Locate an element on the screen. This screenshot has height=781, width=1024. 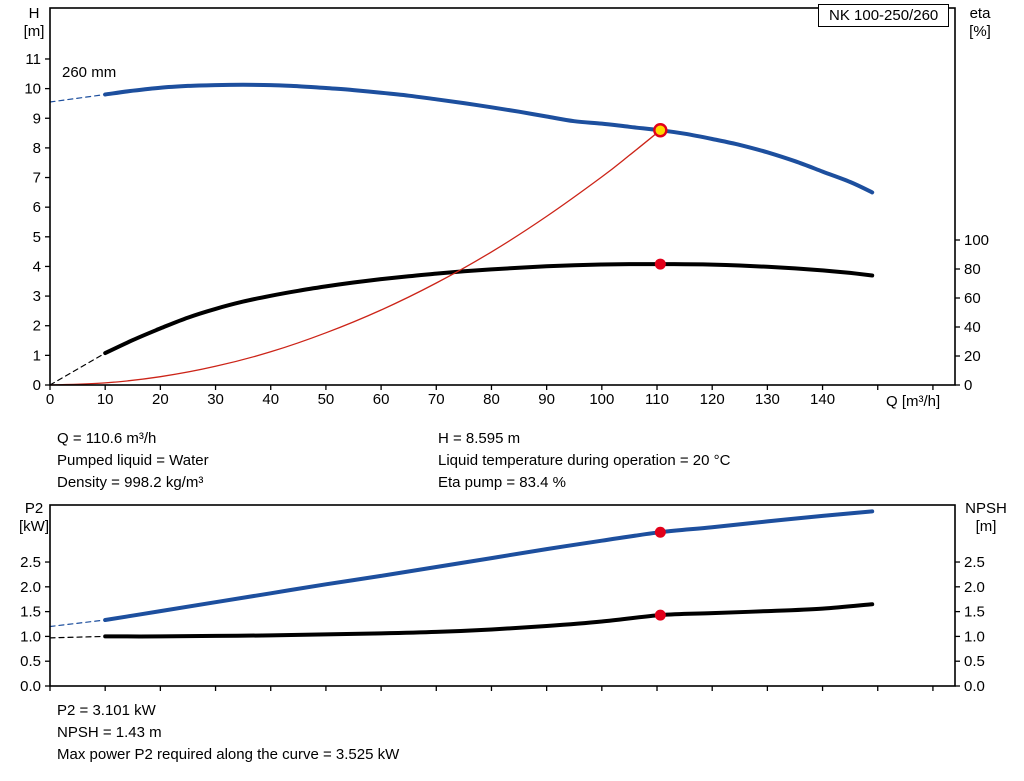
eta-axis-label: eta [%] is located at coordinates (980, 23).